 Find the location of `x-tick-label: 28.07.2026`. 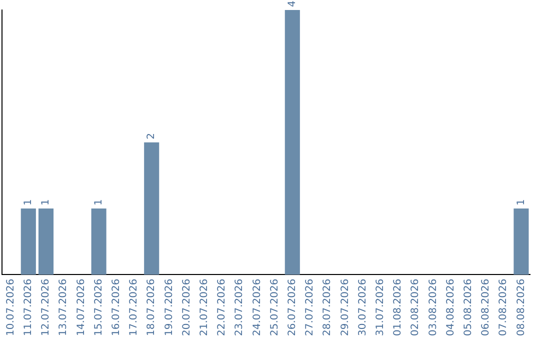

x-tick-label: 28.07.2026 is located at coordinates (328, 307).